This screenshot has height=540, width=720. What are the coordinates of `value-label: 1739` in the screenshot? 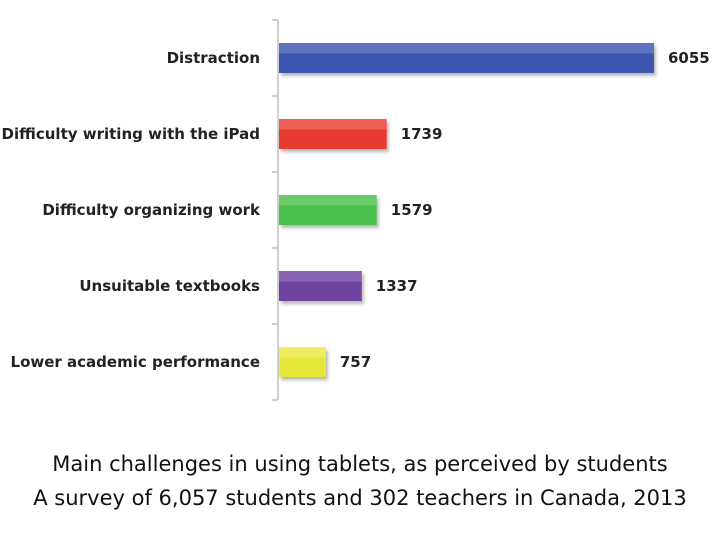 It's located at (422, 134).